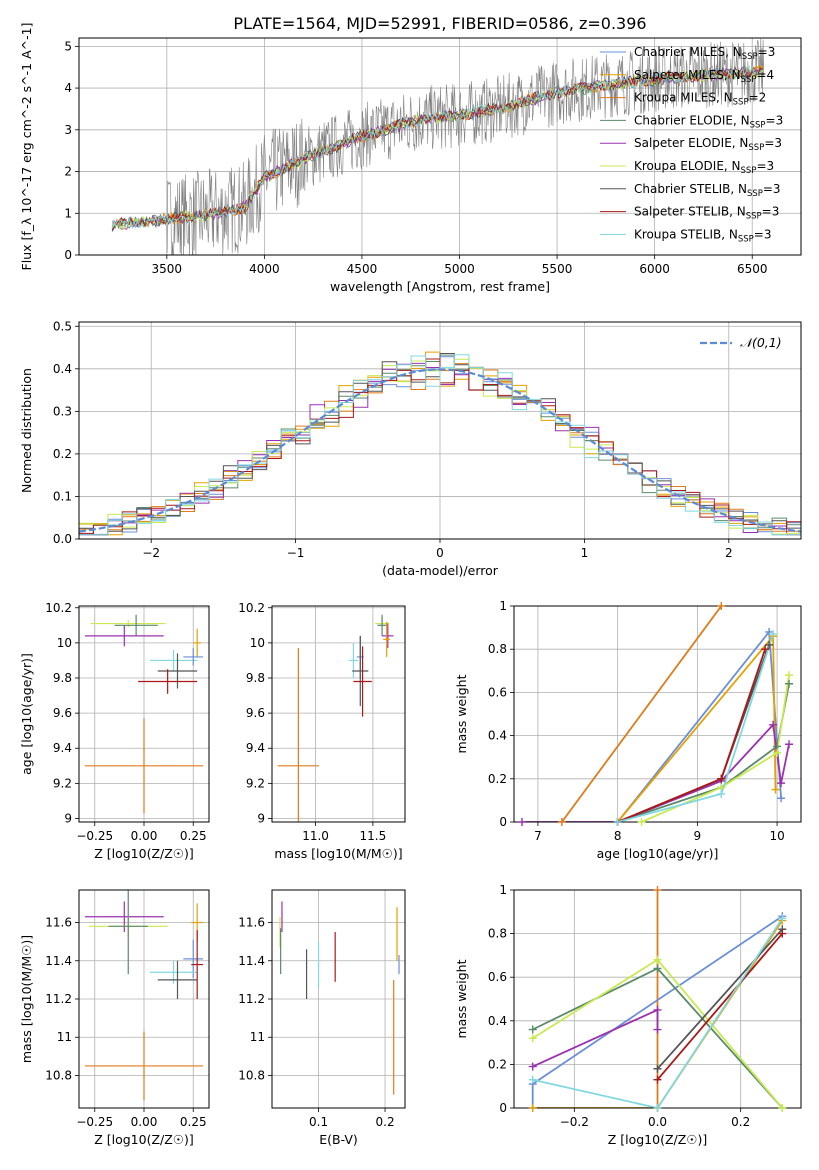  Describe the element at coordinates (752, 269) in the screenshot. I see `x-tick-label: 6500` at that location.